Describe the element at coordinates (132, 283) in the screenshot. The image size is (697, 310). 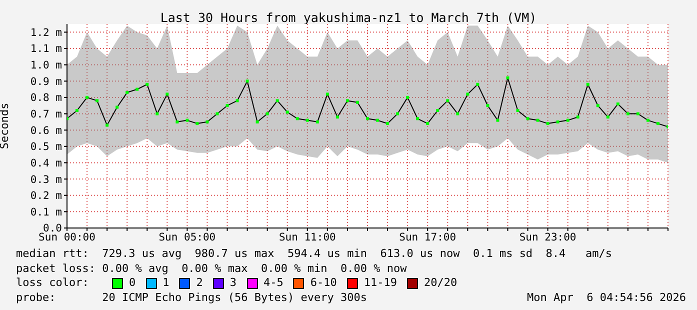
I see `legend-label: 0` at that location.